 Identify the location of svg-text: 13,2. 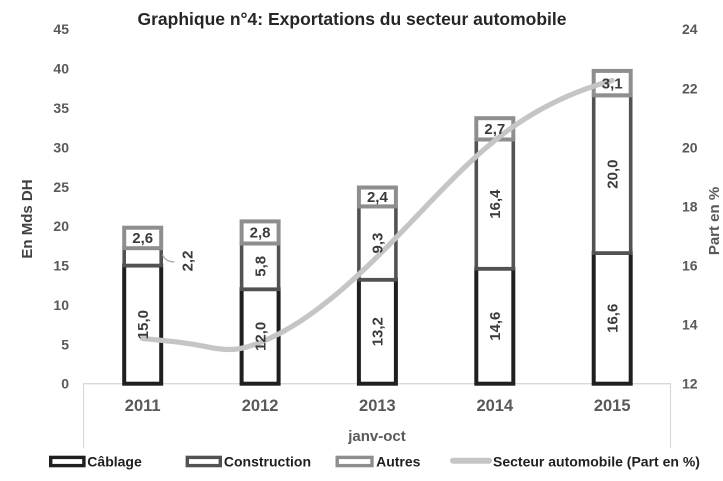
(378, 331).